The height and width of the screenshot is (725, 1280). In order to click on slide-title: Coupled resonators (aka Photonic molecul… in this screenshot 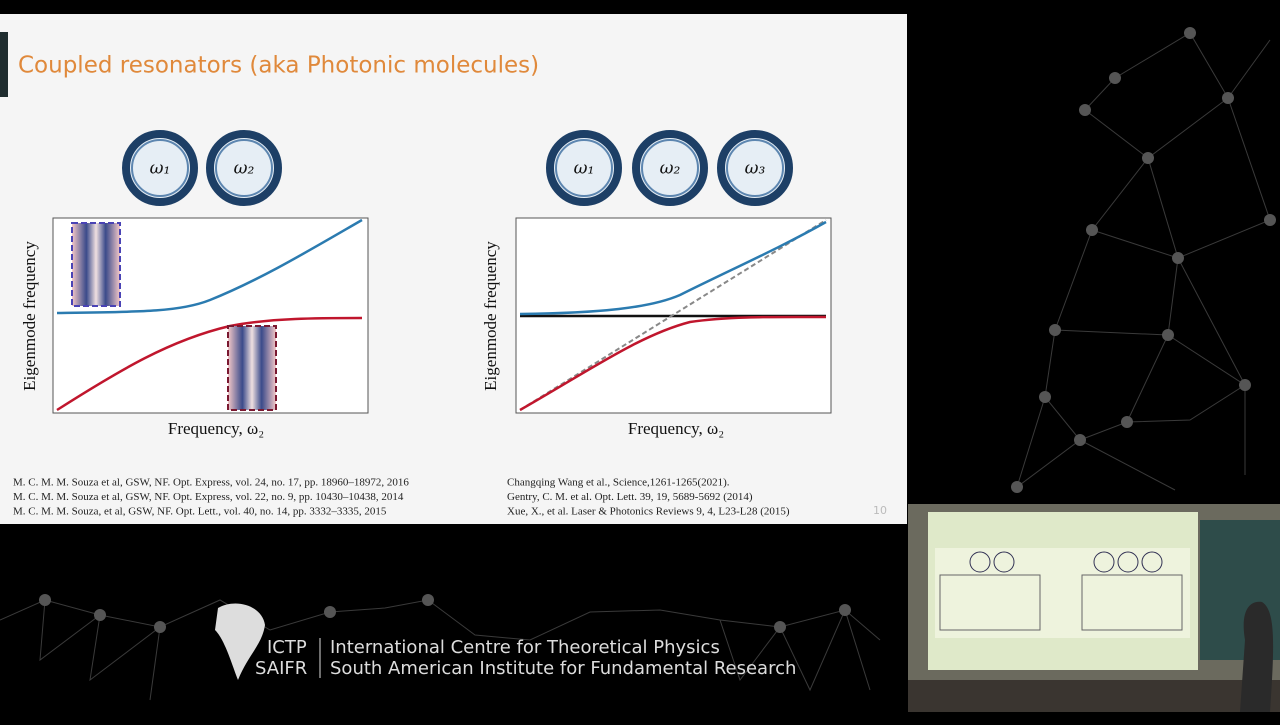, I will do `click(278, 66)`.